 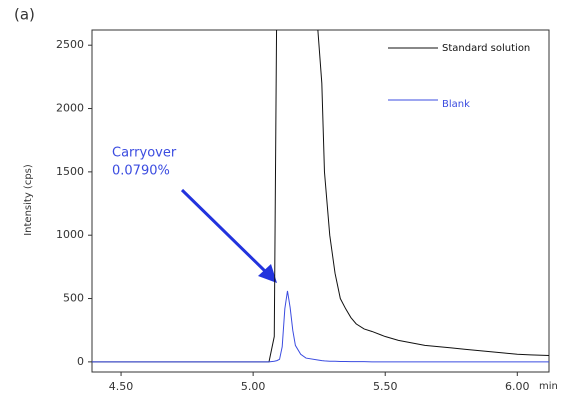 I want to click on annotation-arrow-head, so click(x=267, y=273).